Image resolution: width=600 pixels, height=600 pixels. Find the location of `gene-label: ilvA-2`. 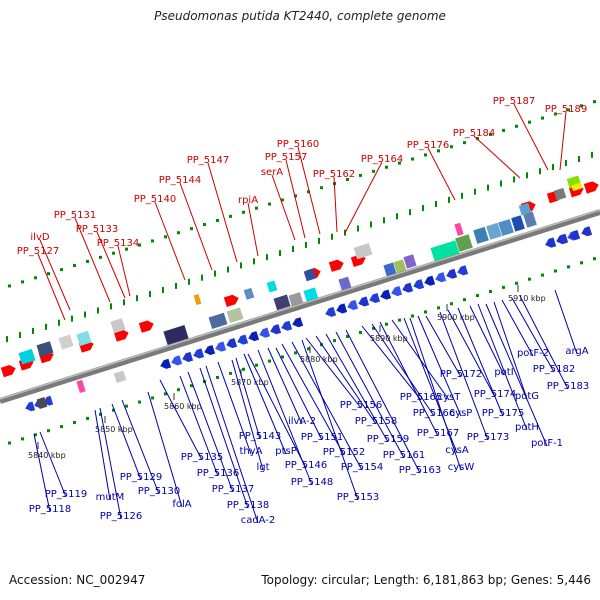

gene-label: ilvA-2 is located at coordinates (302, 421).